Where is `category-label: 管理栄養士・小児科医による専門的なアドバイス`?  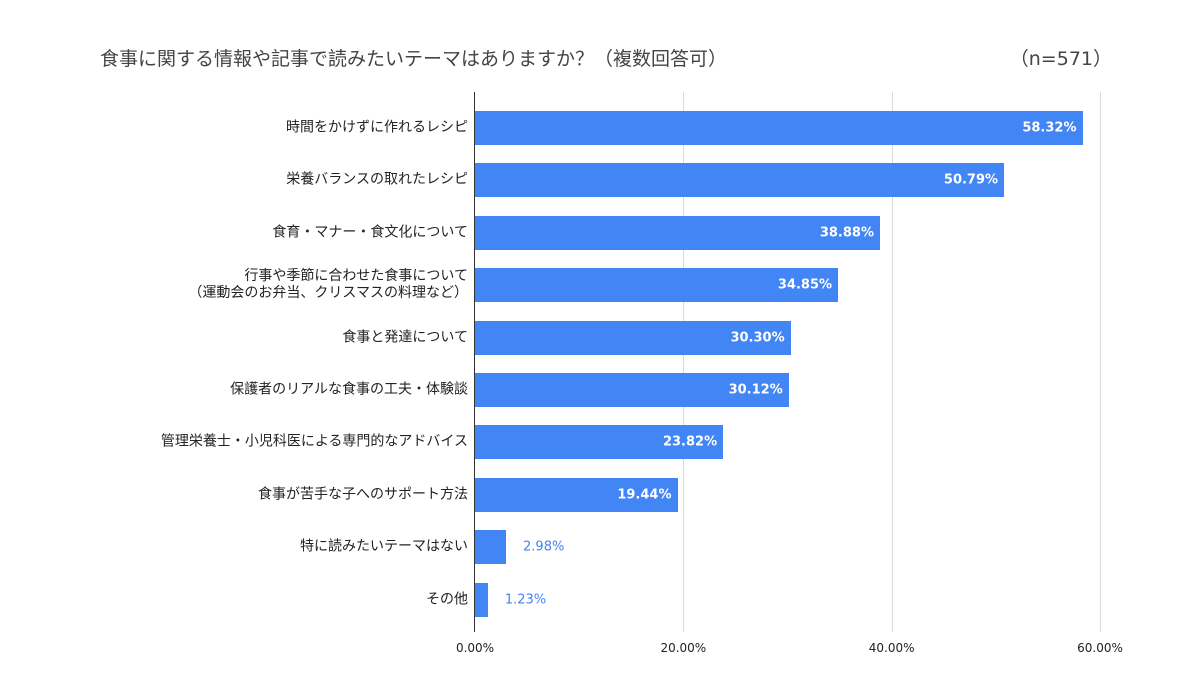
category-label: 管理栄養士・小児科医による専門的なアドバイス is located at coordinates (314, 441).